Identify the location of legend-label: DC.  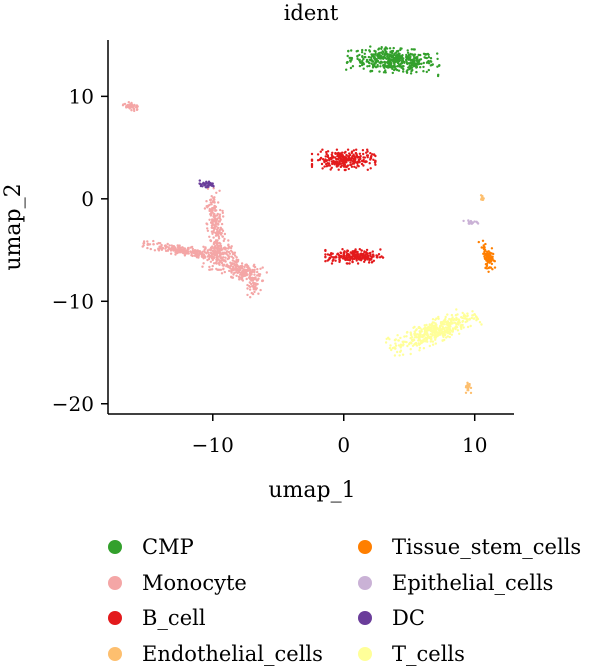
(408, 618).